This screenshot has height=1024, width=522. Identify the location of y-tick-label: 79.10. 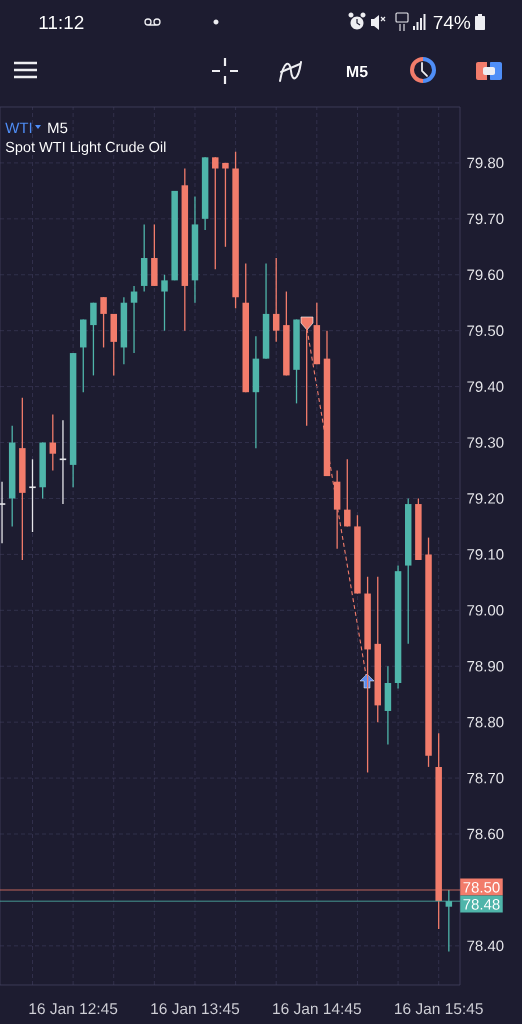
(485, 554).